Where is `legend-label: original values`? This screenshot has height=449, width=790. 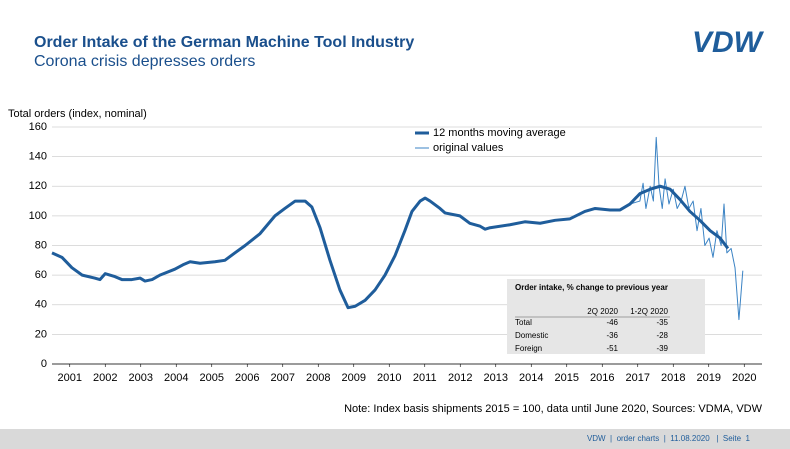
legend-label: original values is located at coordinates (468, 148).